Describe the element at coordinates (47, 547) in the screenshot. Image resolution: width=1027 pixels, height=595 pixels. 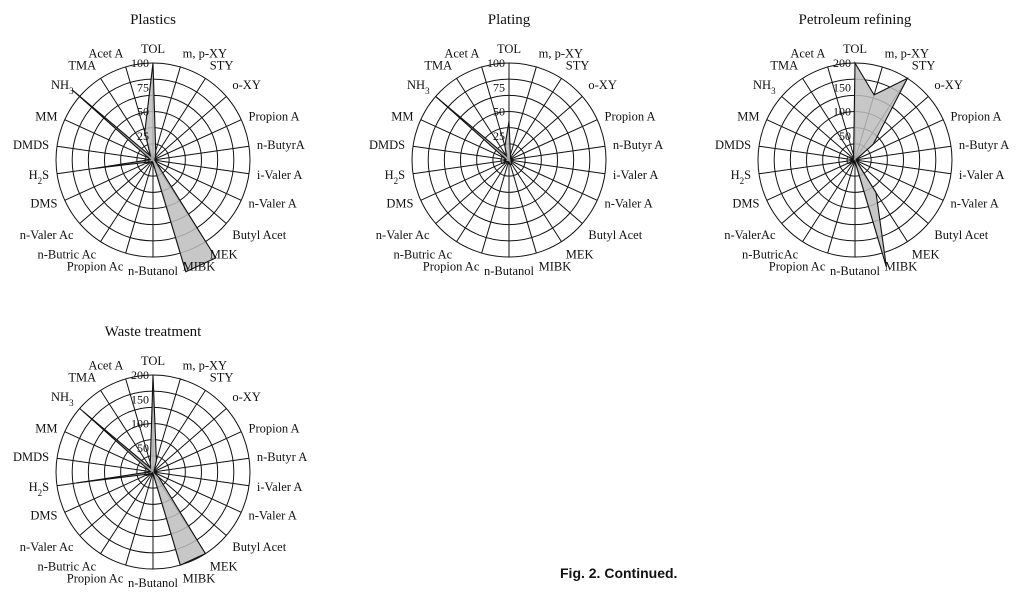
I see `category-label: n-Valer Ac` at that location.